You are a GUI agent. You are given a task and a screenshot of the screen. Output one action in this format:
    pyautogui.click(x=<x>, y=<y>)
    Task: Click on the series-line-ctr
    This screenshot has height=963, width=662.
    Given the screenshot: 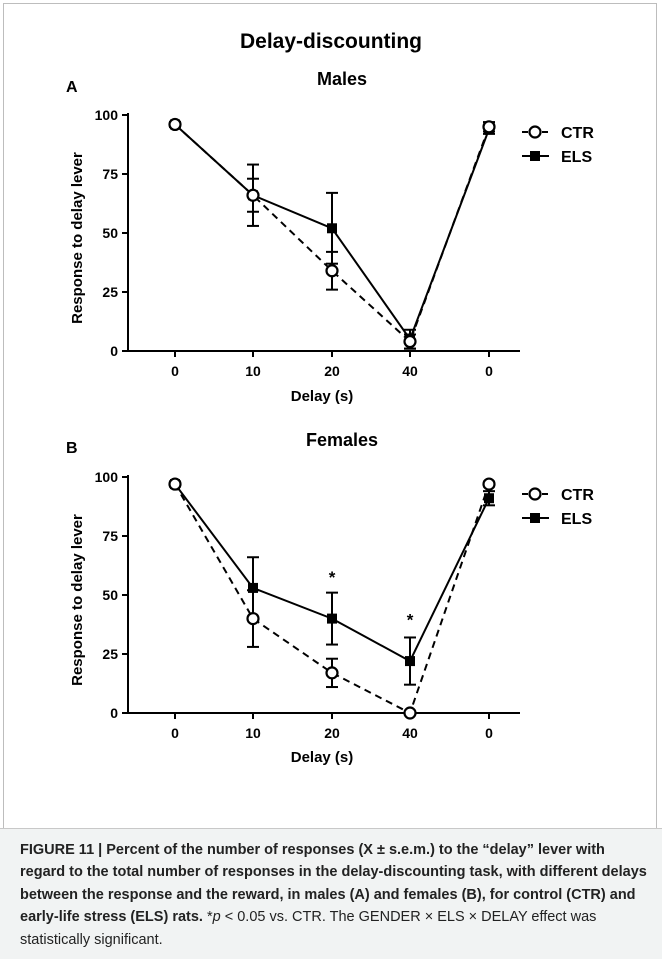 What is the action you would take?
    pyautogui.click(x=332, y=233)
    